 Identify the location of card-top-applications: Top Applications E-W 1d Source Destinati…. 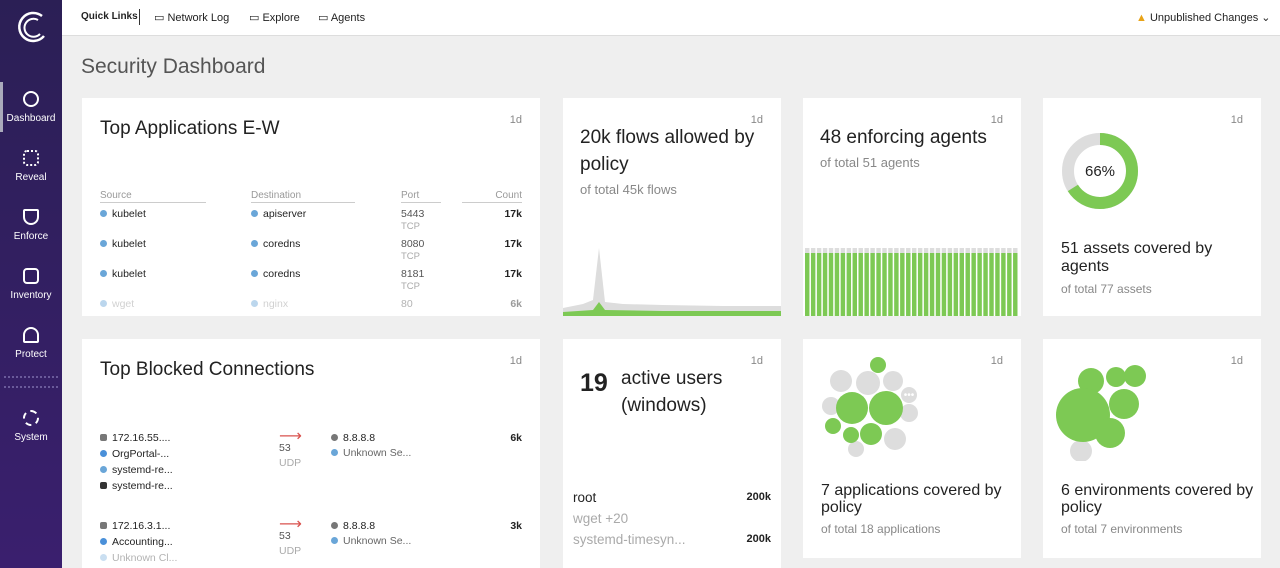
(311, 207).